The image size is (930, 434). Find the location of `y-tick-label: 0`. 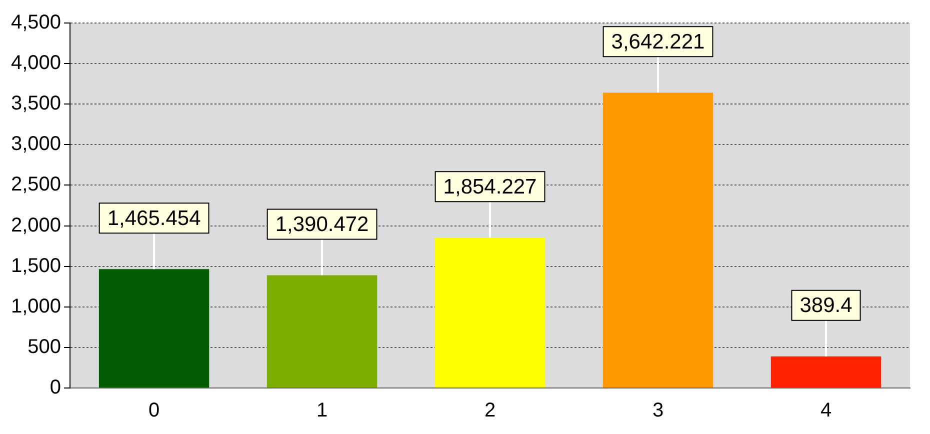

y-tick-label: 0 is located at coordinates (56, 387).